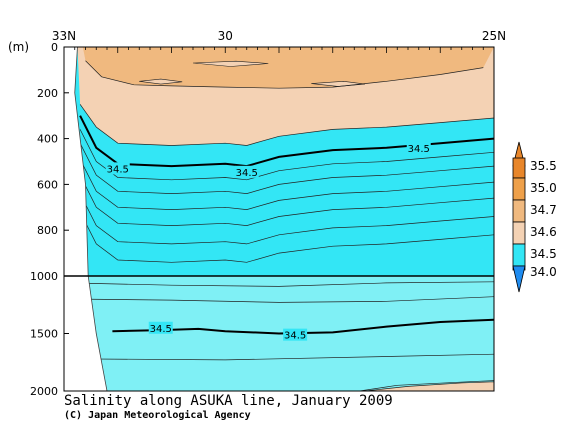  Describe the element at coordinates (47, 184) in the screenshot. I see `y-tick-label: 600` at that location.